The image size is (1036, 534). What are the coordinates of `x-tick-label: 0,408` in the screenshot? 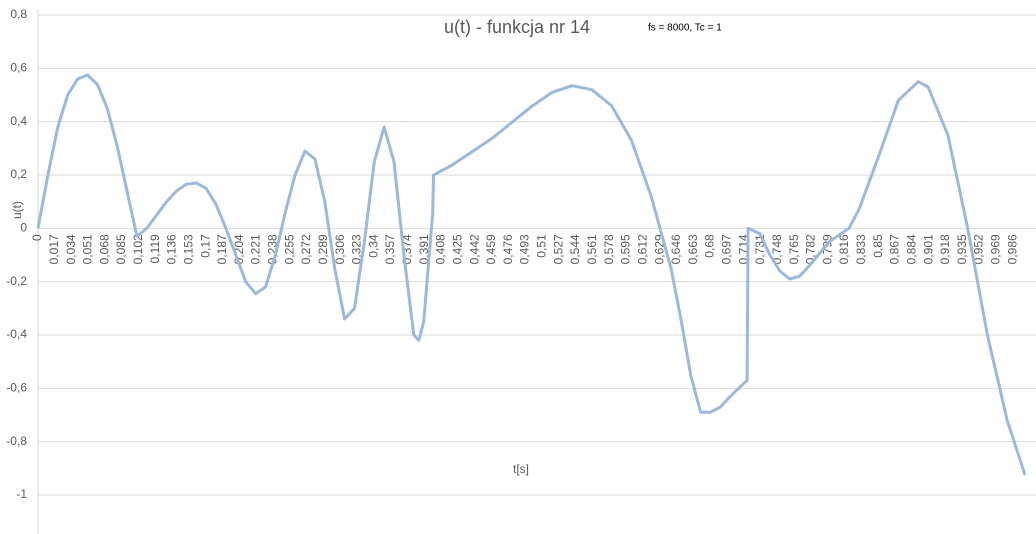 It's located at (441, 249).